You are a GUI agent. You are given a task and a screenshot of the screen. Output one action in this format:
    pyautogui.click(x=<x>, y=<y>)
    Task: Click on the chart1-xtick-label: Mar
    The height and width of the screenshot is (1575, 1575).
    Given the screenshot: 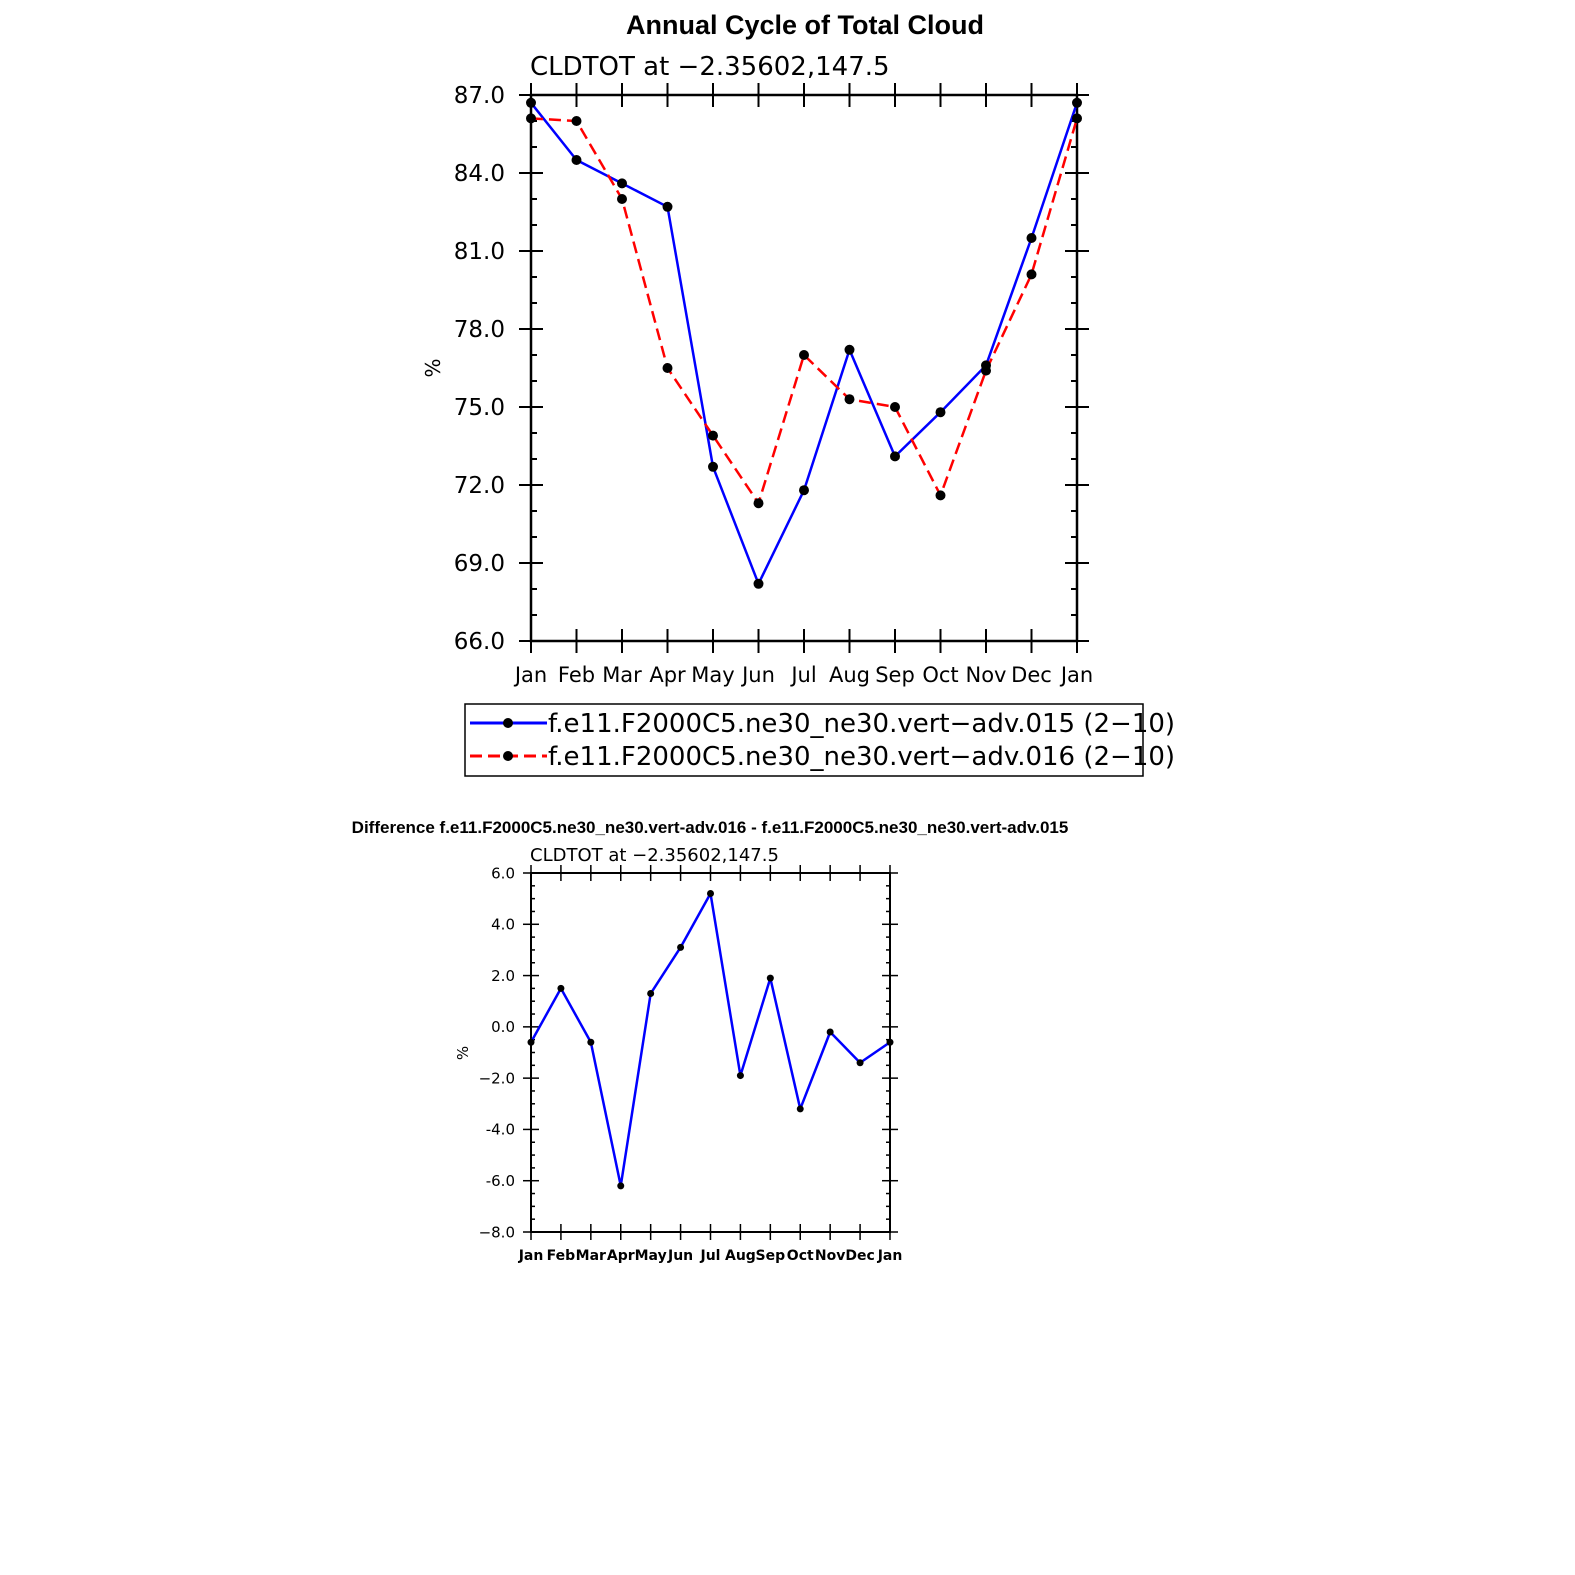 What is the action you would take?
    pyautogui.click(x=622, y=675)
    